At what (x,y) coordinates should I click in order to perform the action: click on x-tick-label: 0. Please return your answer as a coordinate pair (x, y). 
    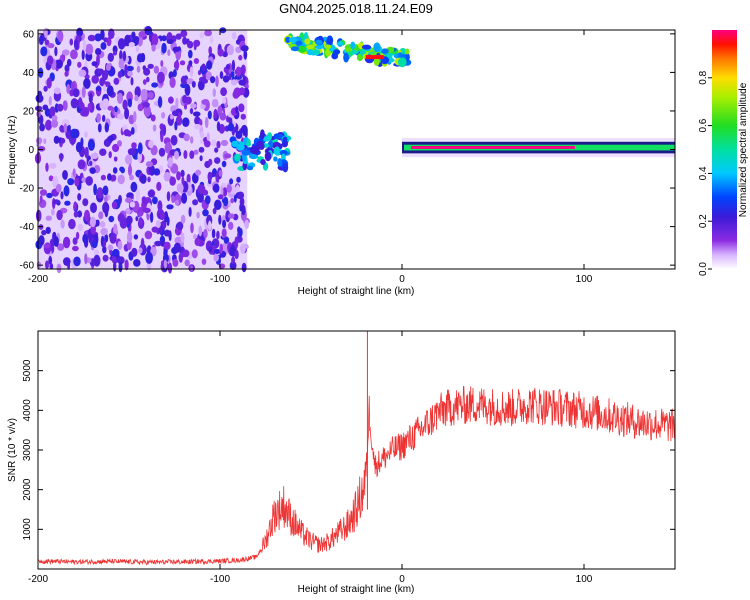
    Looking at the image, I should click on (402, 579).